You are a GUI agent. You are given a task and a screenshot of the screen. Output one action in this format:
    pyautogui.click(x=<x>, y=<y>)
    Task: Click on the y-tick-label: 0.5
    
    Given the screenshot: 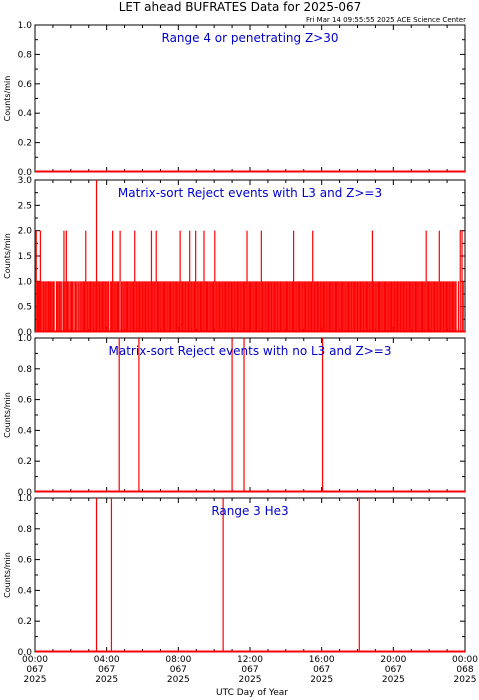 What is the action you would take?
    pyautogui.click(x=25, y=308)
    